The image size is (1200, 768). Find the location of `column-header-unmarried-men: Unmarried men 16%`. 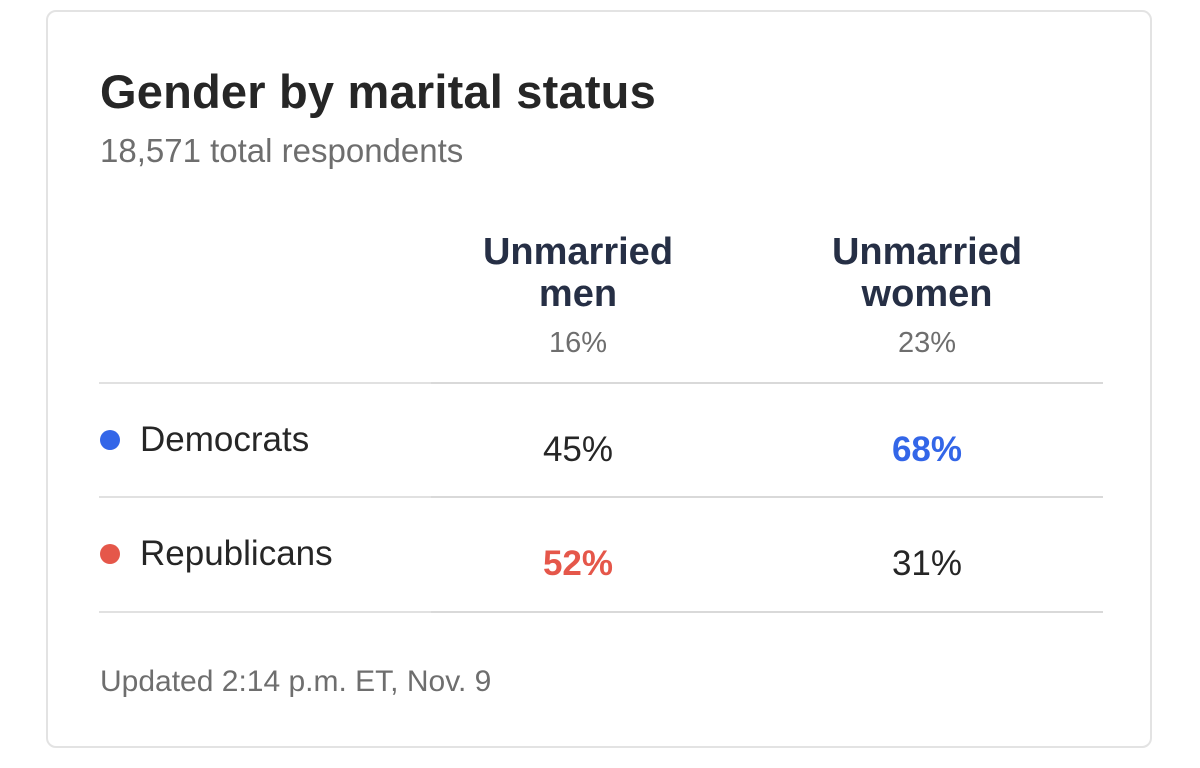

column-header-unmarried-men: Unmarried men 16% is located at coordinates (578, 295).